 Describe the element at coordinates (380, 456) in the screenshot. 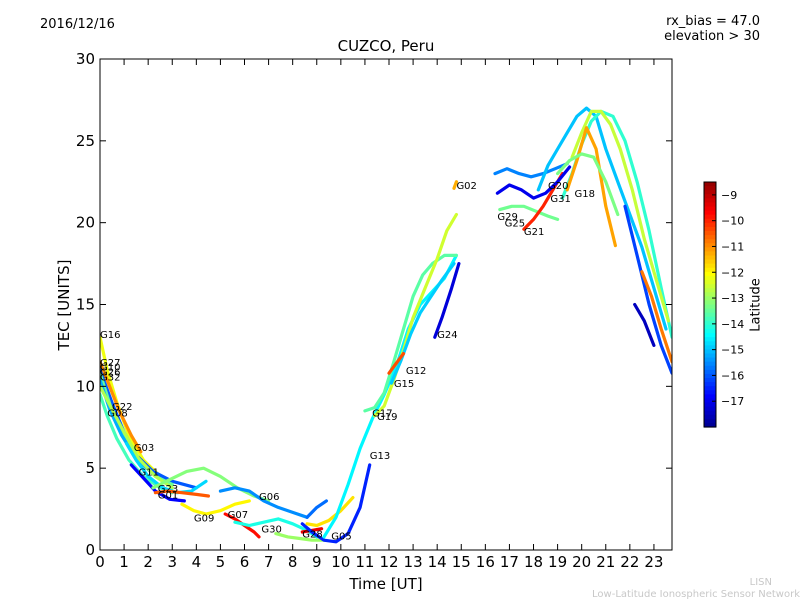

I see `satellite-label-G13: G13` at that location.